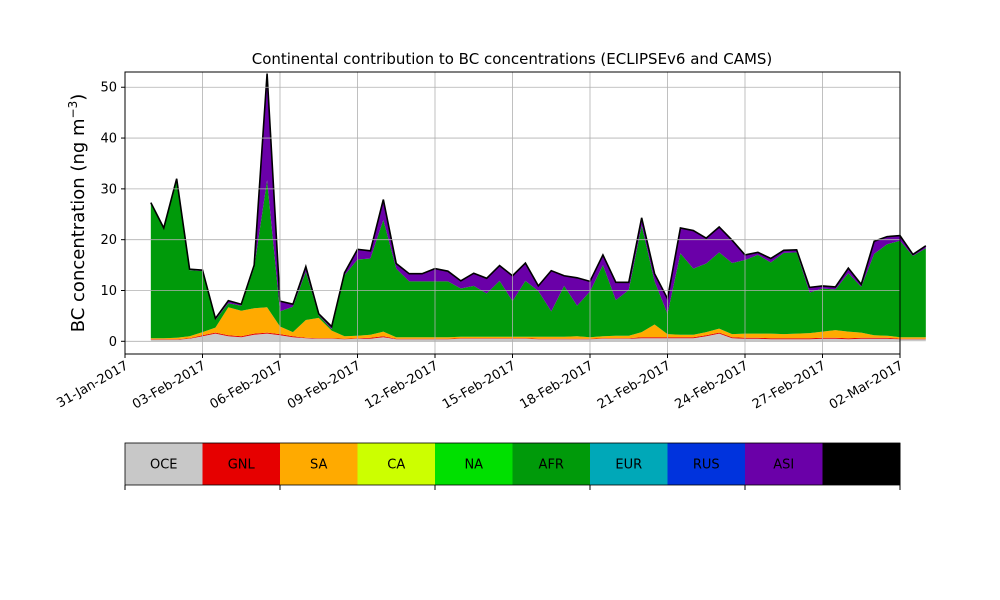 This screenshot has height=600, width=1000. Describe the element at coordinates (866, 385) in the screenshot. I see `x-tick-label: 02-Mar-2017` at that location.